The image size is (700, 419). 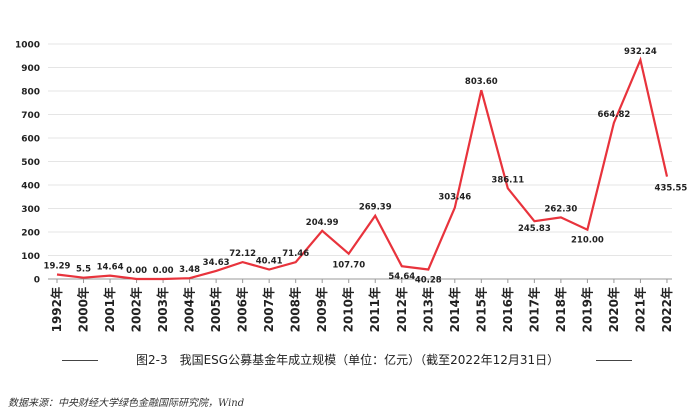 I want to click on data-label: 435.55, so click(x=671, y=189).